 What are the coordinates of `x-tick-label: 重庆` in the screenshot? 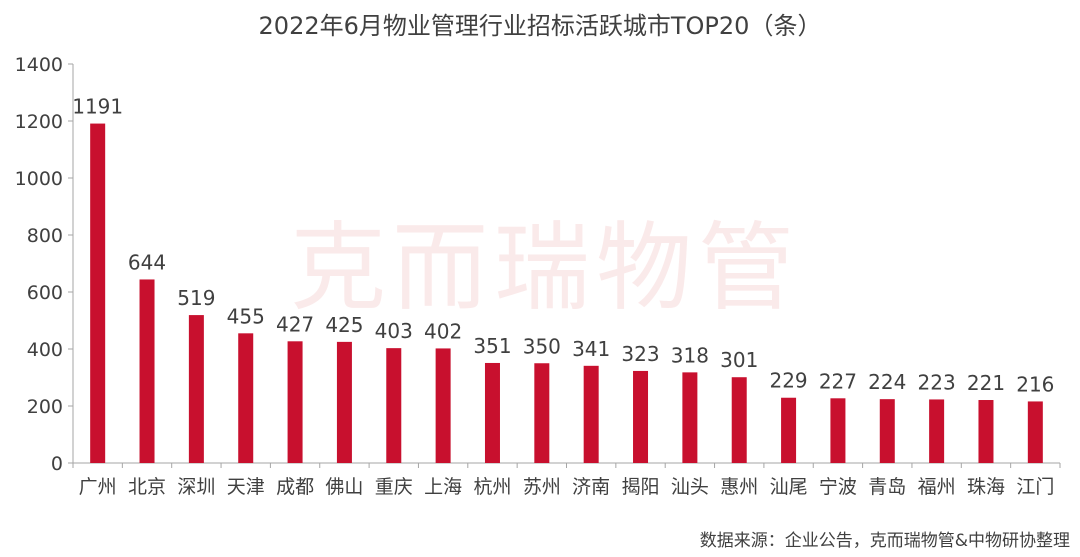 It's located at (394, 487).